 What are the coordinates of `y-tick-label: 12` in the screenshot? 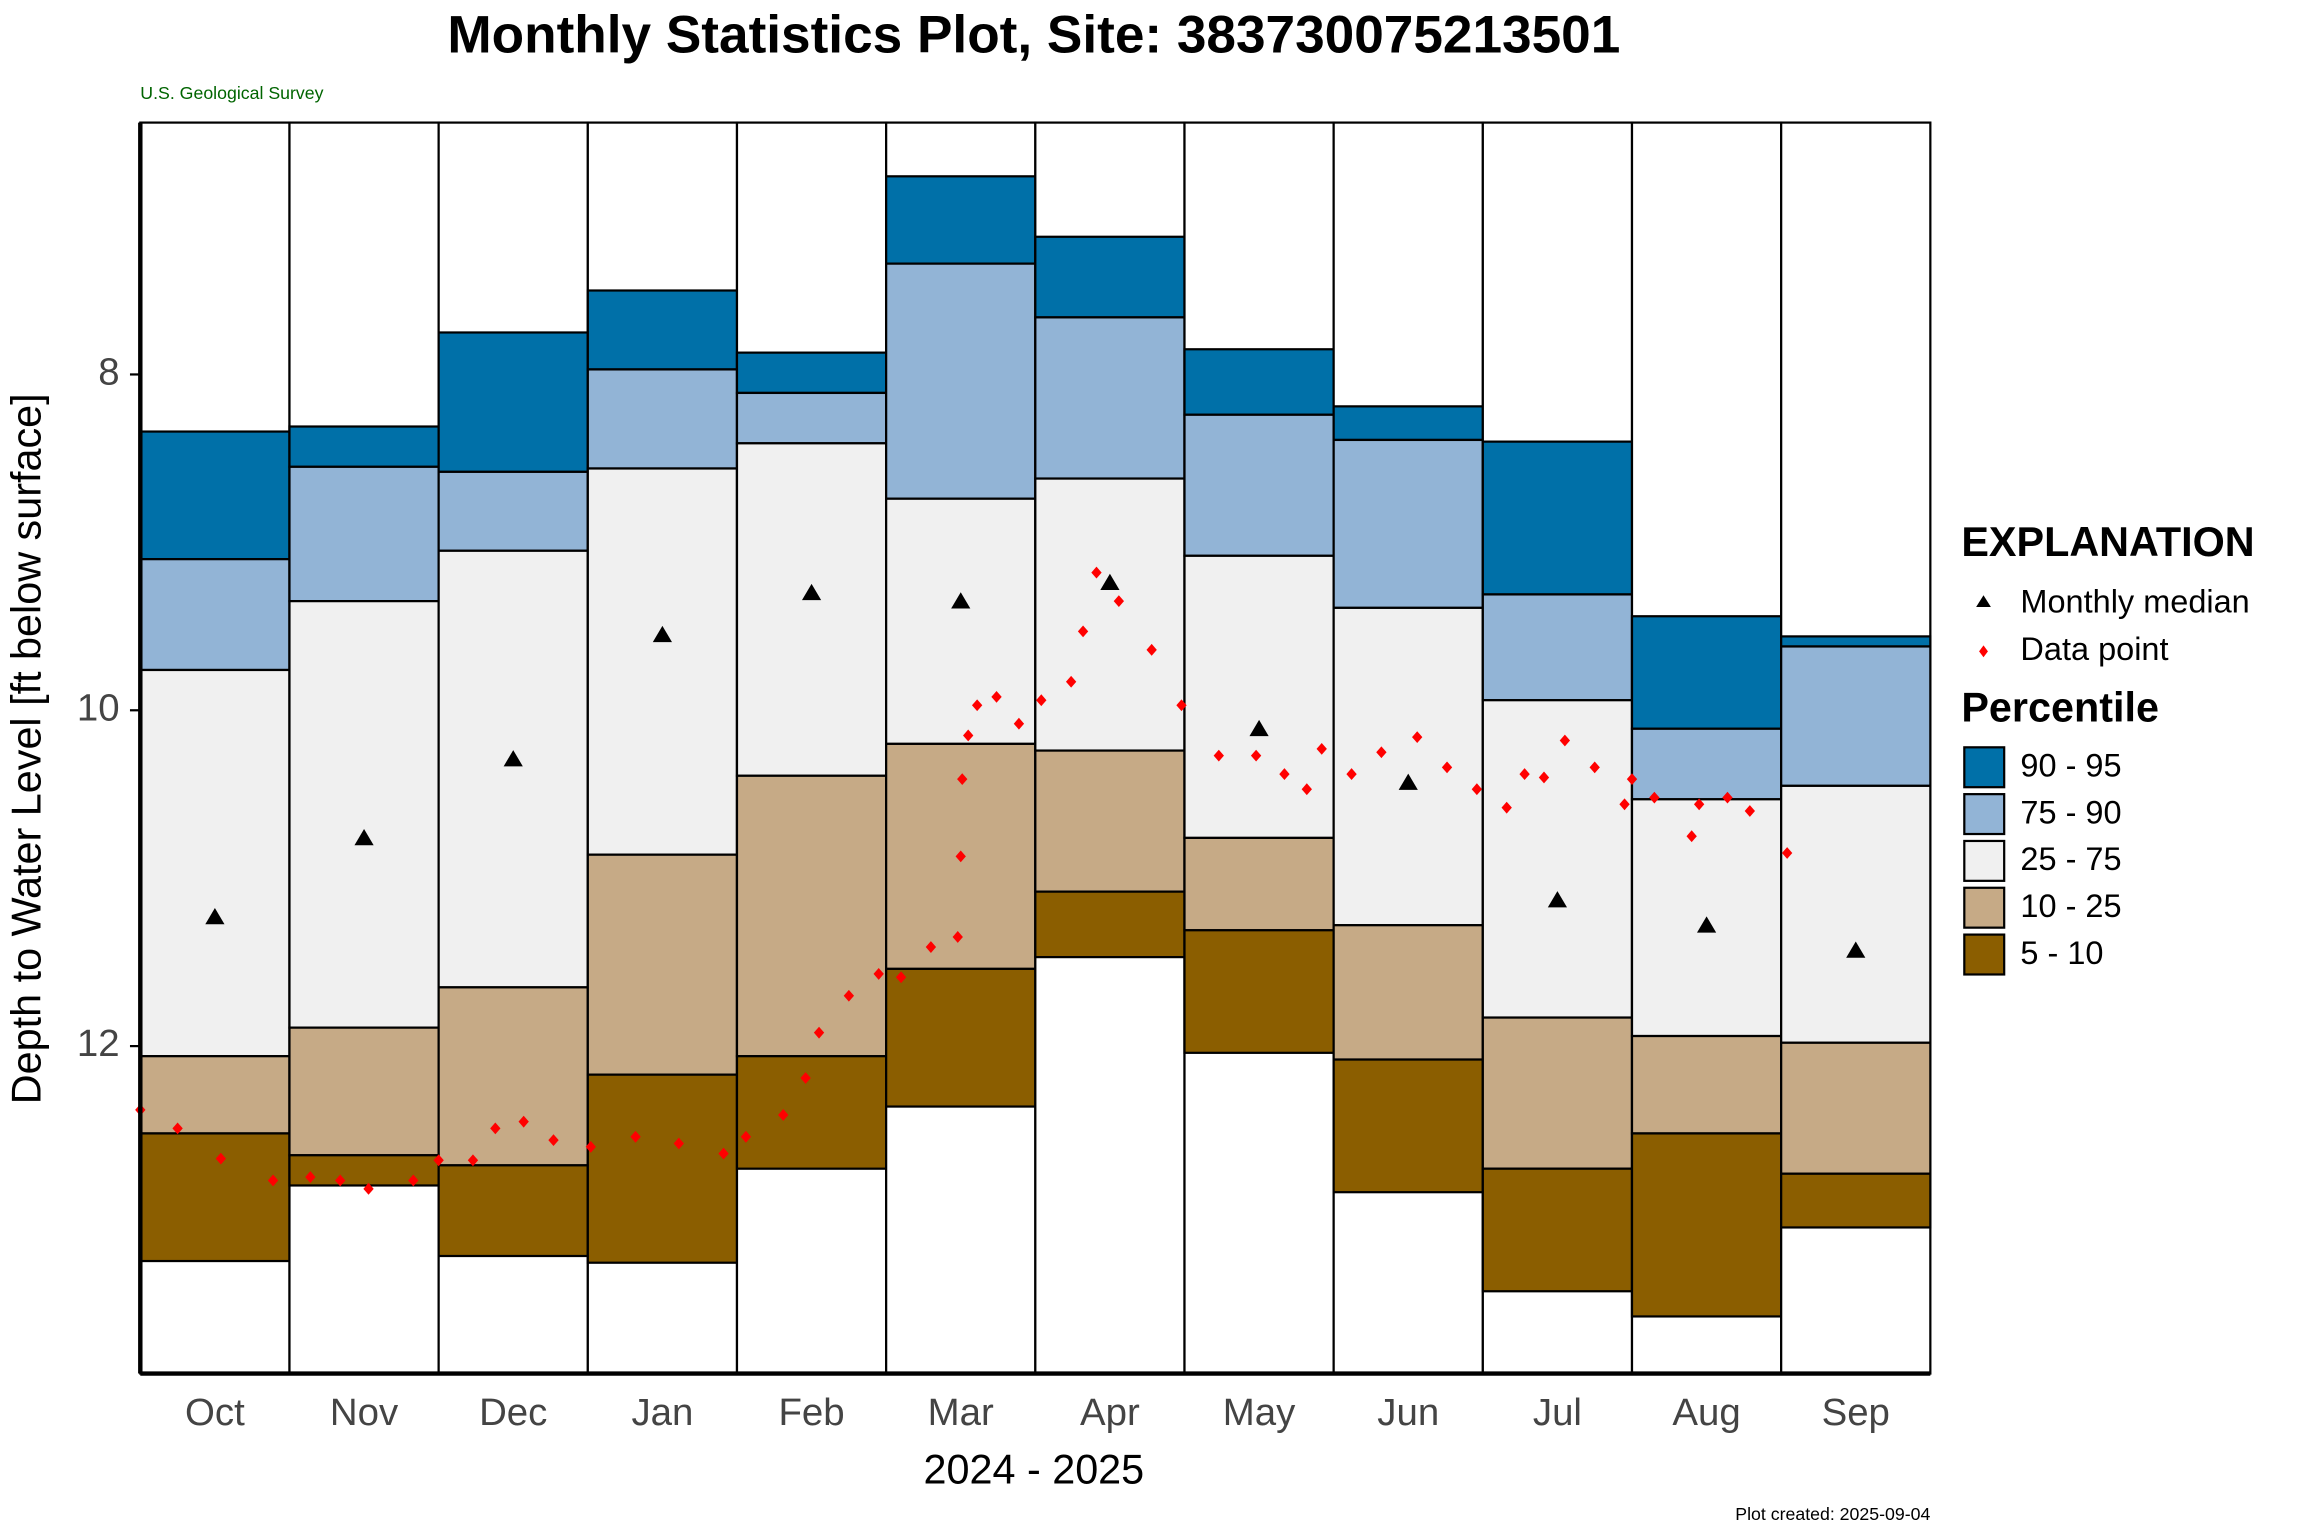 It's located at (98, 1043).